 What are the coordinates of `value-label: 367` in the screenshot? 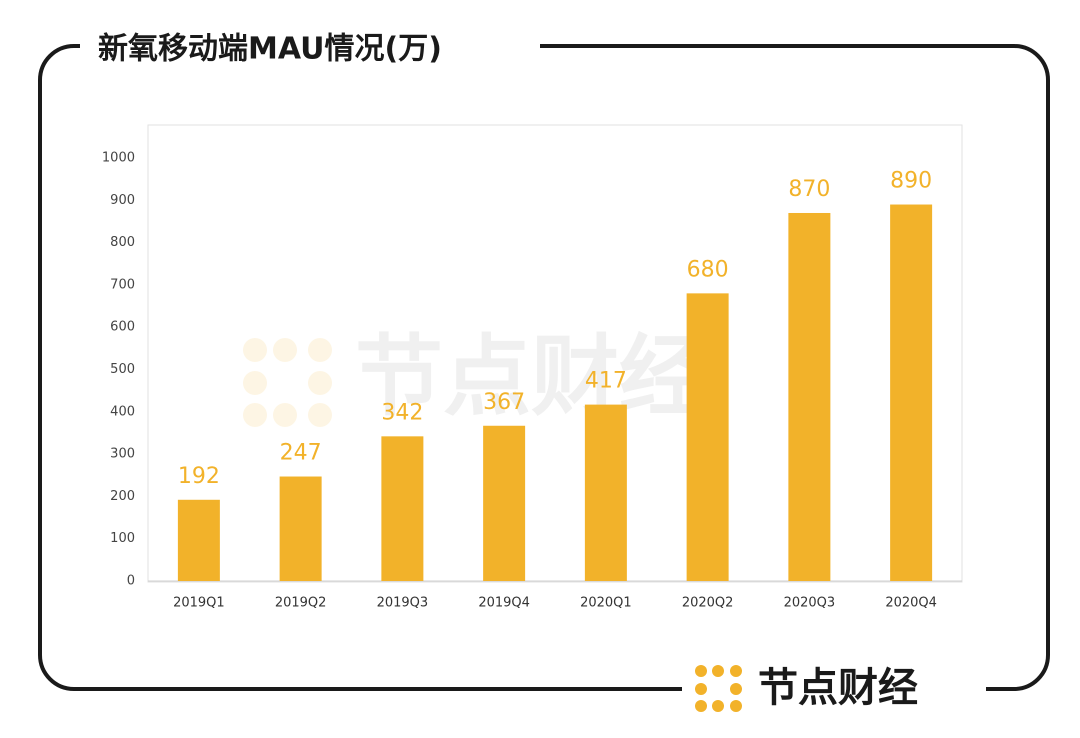 It's located at (504, 402).